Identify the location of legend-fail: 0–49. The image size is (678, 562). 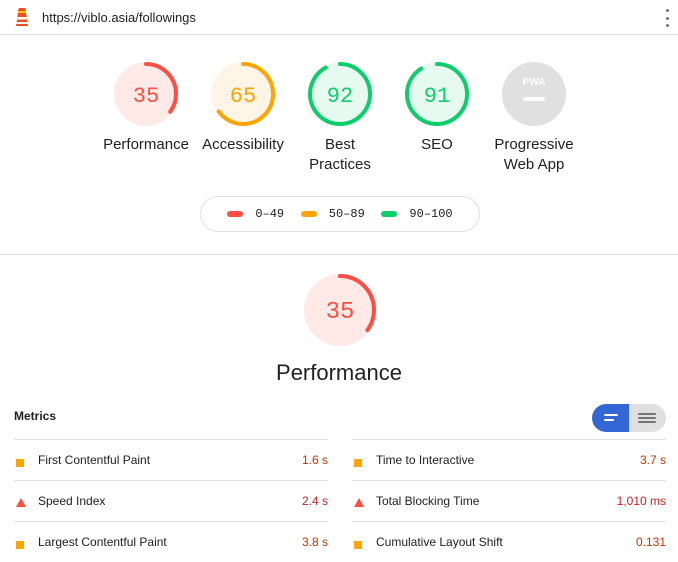
(255, 214).